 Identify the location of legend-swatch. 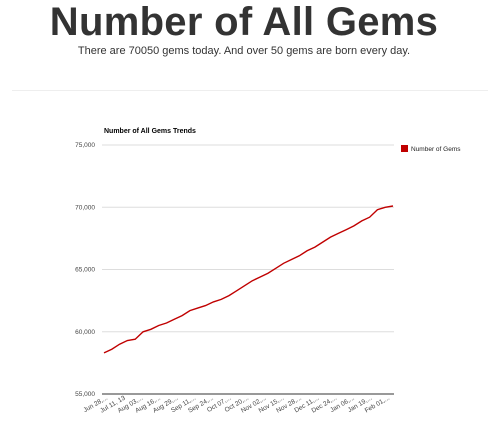
(404, 148).